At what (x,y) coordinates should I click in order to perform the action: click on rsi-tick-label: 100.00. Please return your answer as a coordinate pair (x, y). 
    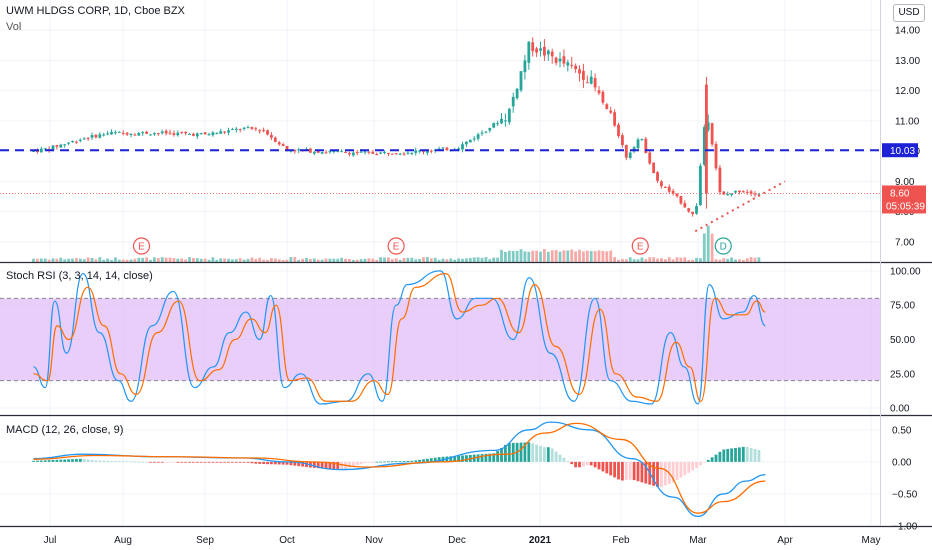
    Looking at the image, I should click on (905, 271).